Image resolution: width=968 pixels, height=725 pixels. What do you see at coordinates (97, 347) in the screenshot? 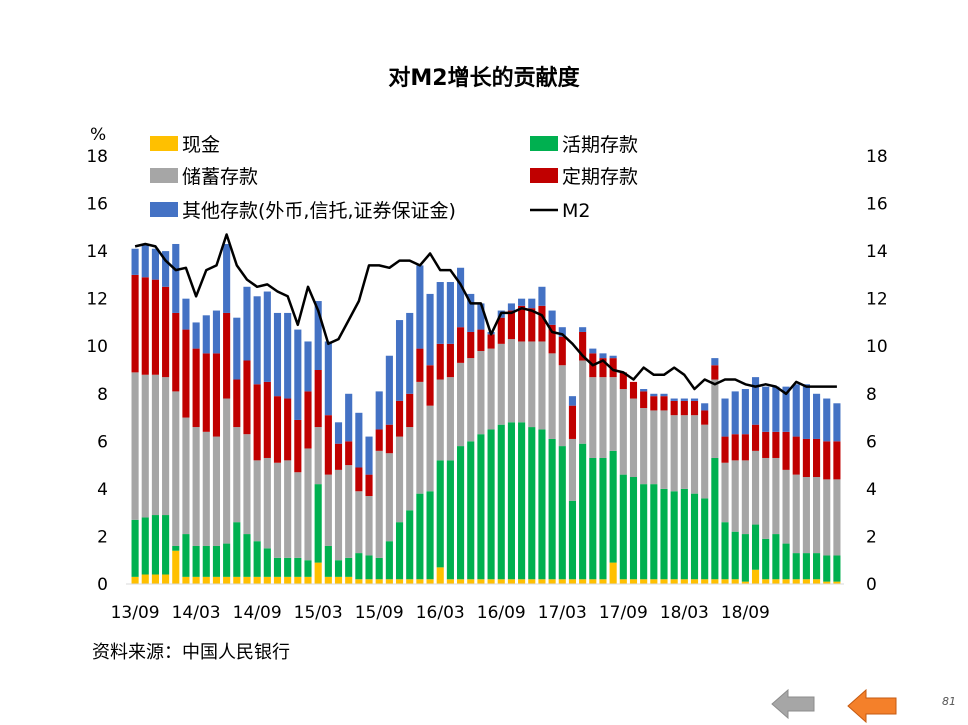
I see `y-tick-label-left: 10` at bounding box center [97, 347].